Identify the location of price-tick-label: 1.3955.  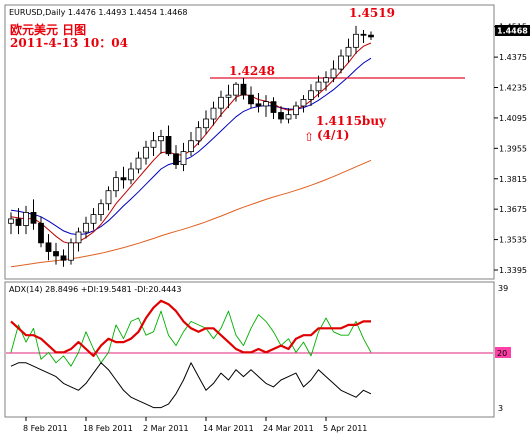
(513, 148).